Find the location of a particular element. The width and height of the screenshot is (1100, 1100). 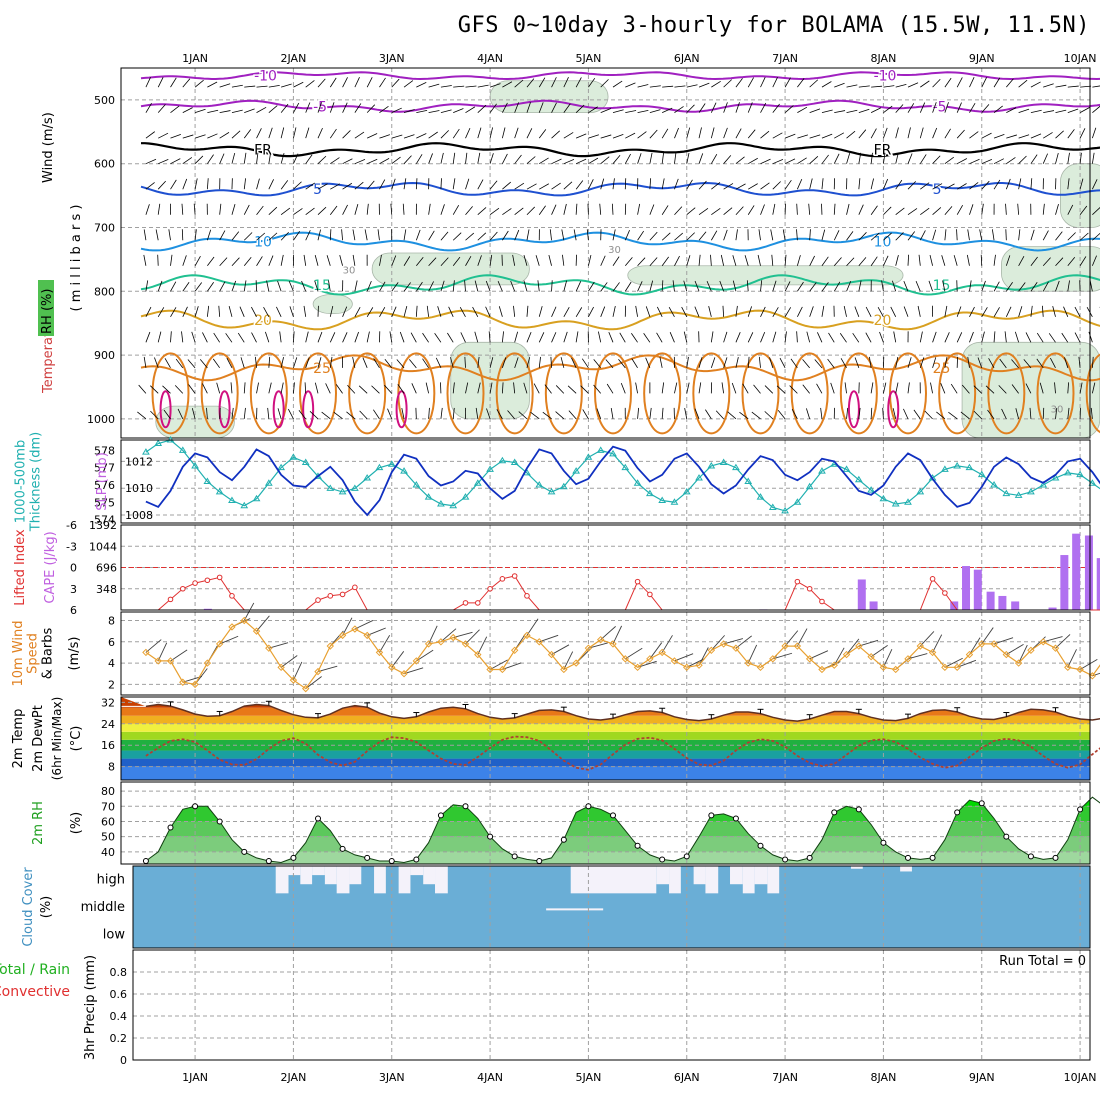

temp-ylabel-d: (°C) is located at coordinates (76, 739).